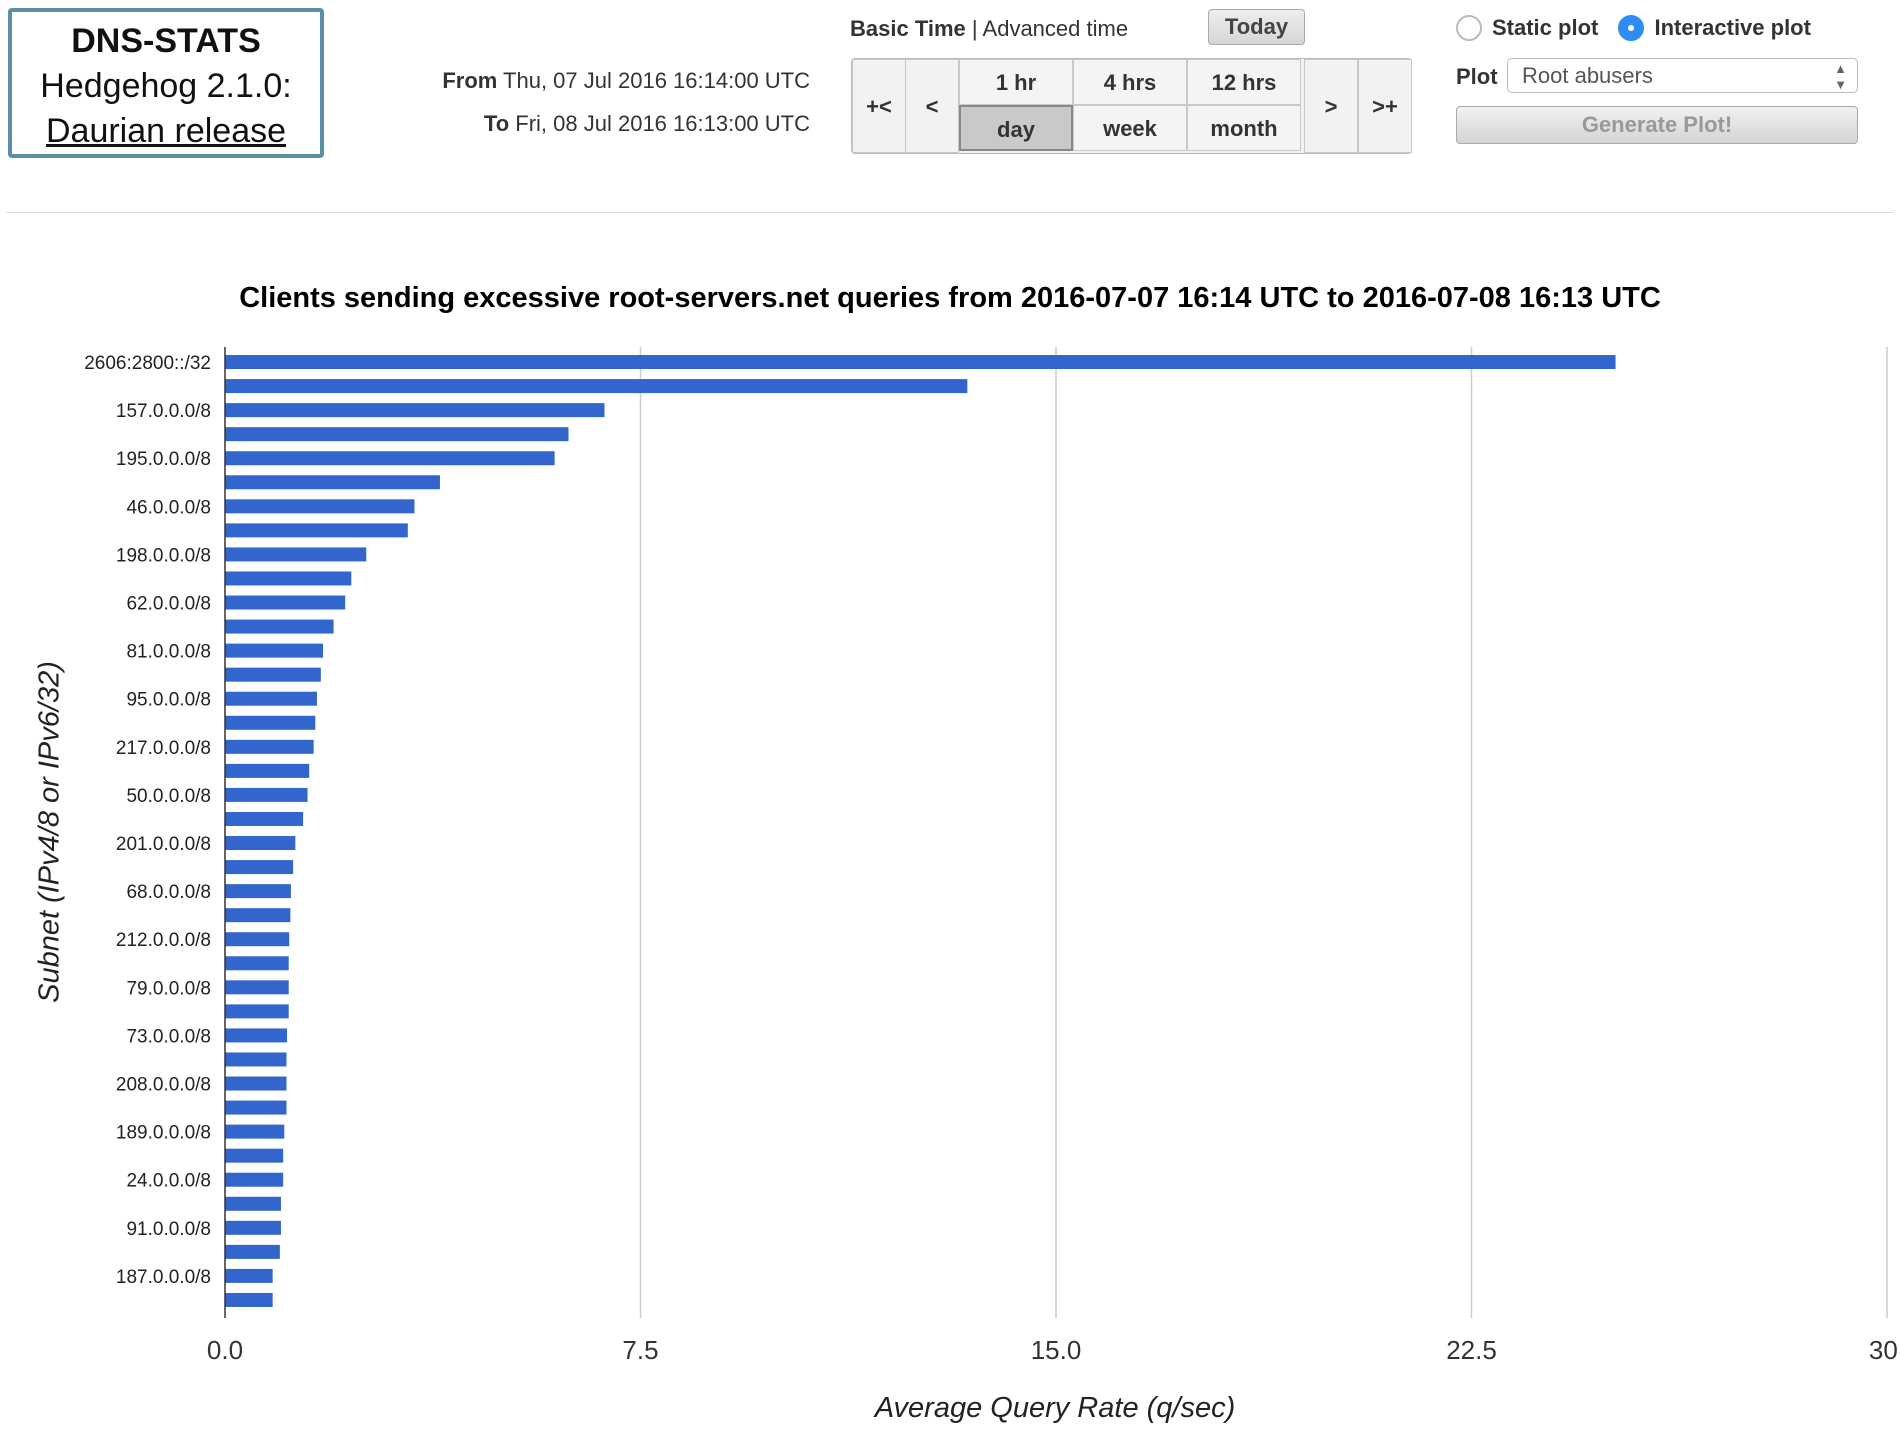 The image size is (1900, 1436). I want to click on y-tick-label: 79.0.0.0/8, so click(168, 988).